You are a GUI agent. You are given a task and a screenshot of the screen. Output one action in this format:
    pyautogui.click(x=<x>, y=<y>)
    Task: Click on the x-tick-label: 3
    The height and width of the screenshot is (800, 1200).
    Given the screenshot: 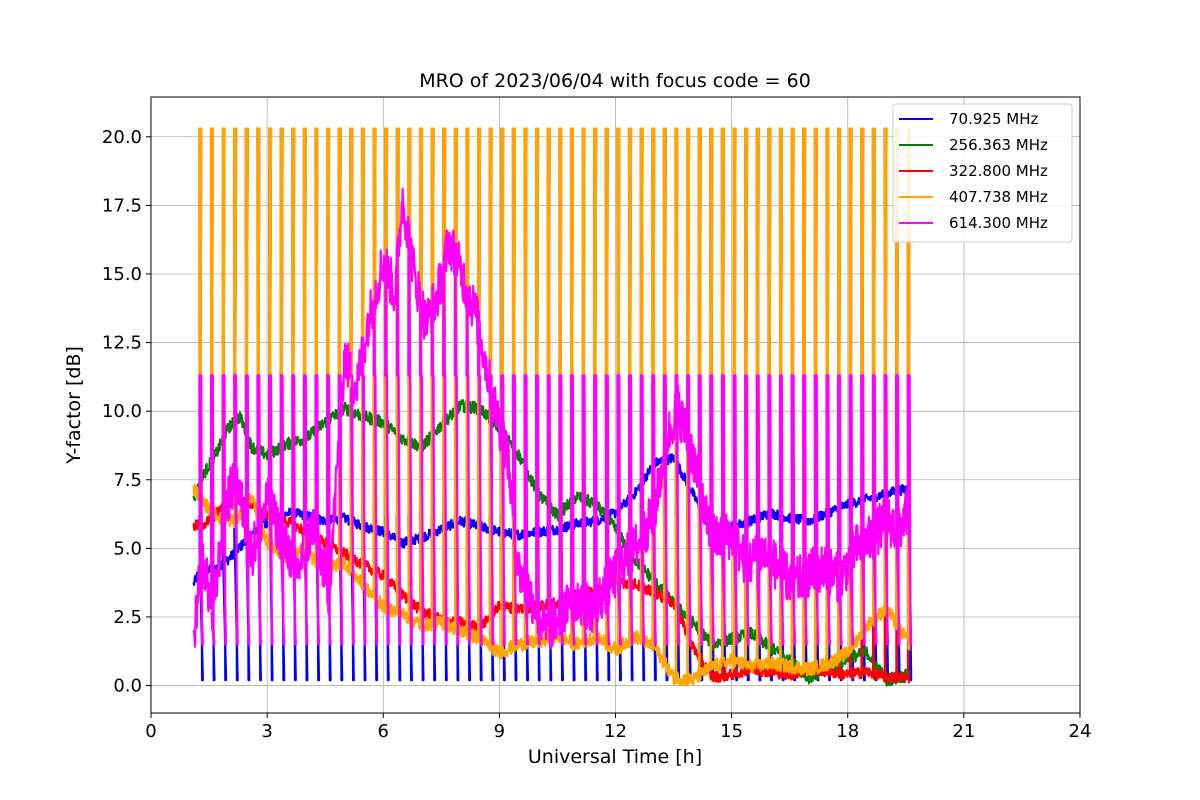 What is the action you would take?
    pyautogui.click(x=266, y=731)
    